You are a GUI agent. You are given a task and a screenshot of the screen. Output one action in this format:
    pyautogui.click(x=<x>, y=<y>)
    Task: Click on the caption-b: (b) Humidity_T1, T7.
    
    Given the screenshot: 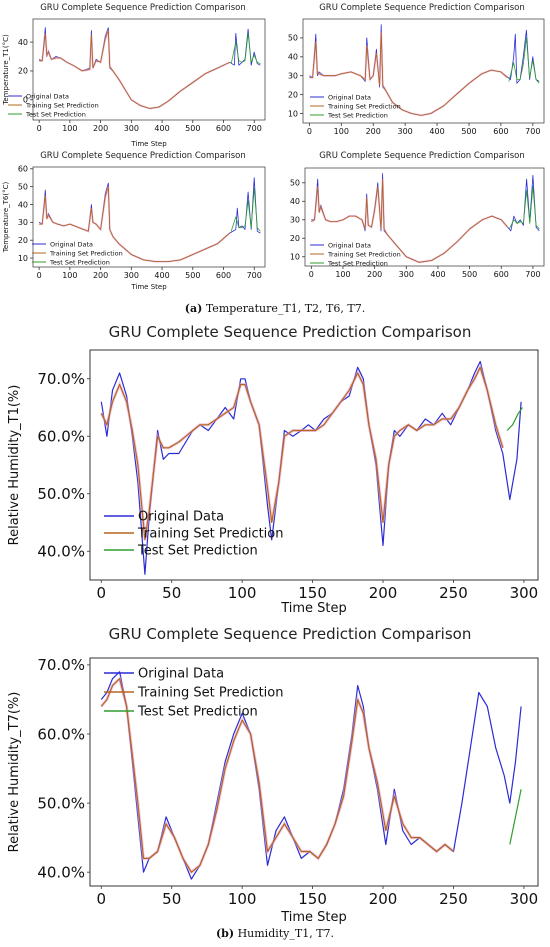 What is the action you would take?
    pyautogui.click(x=275, y=933)
    